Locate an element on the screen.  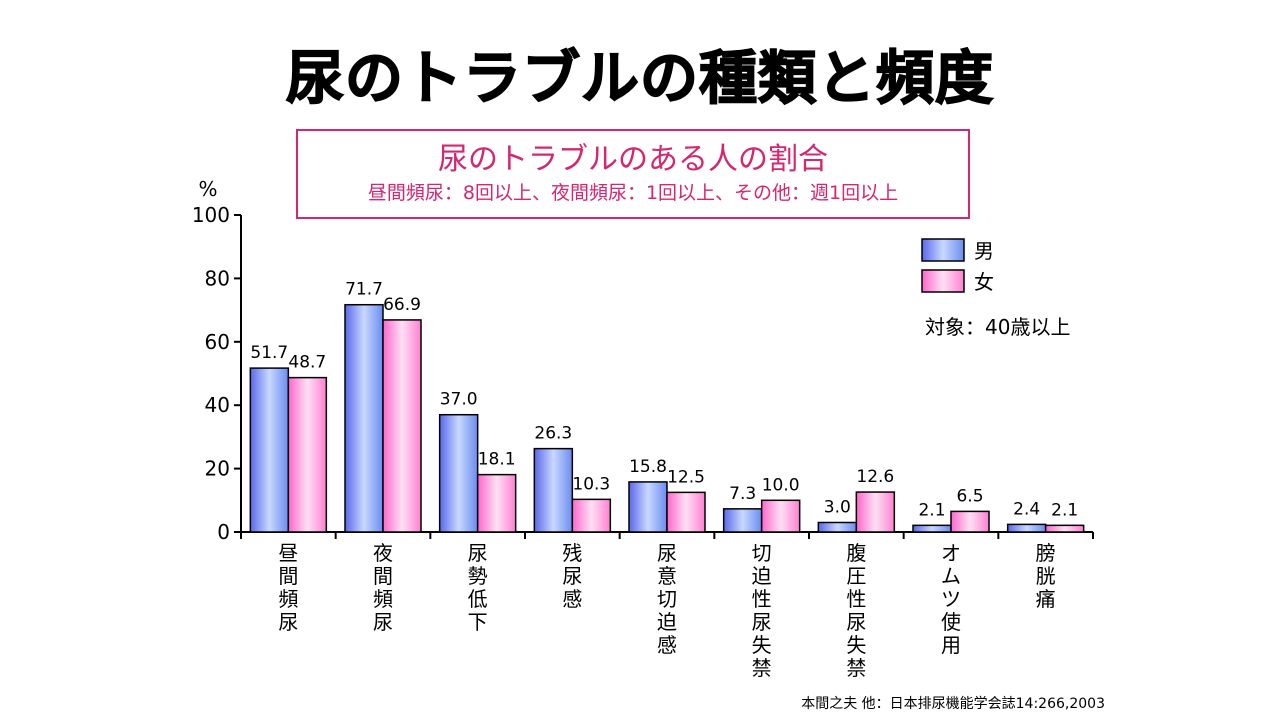
category-label-char: 残 is located at coordinates (572, 553).